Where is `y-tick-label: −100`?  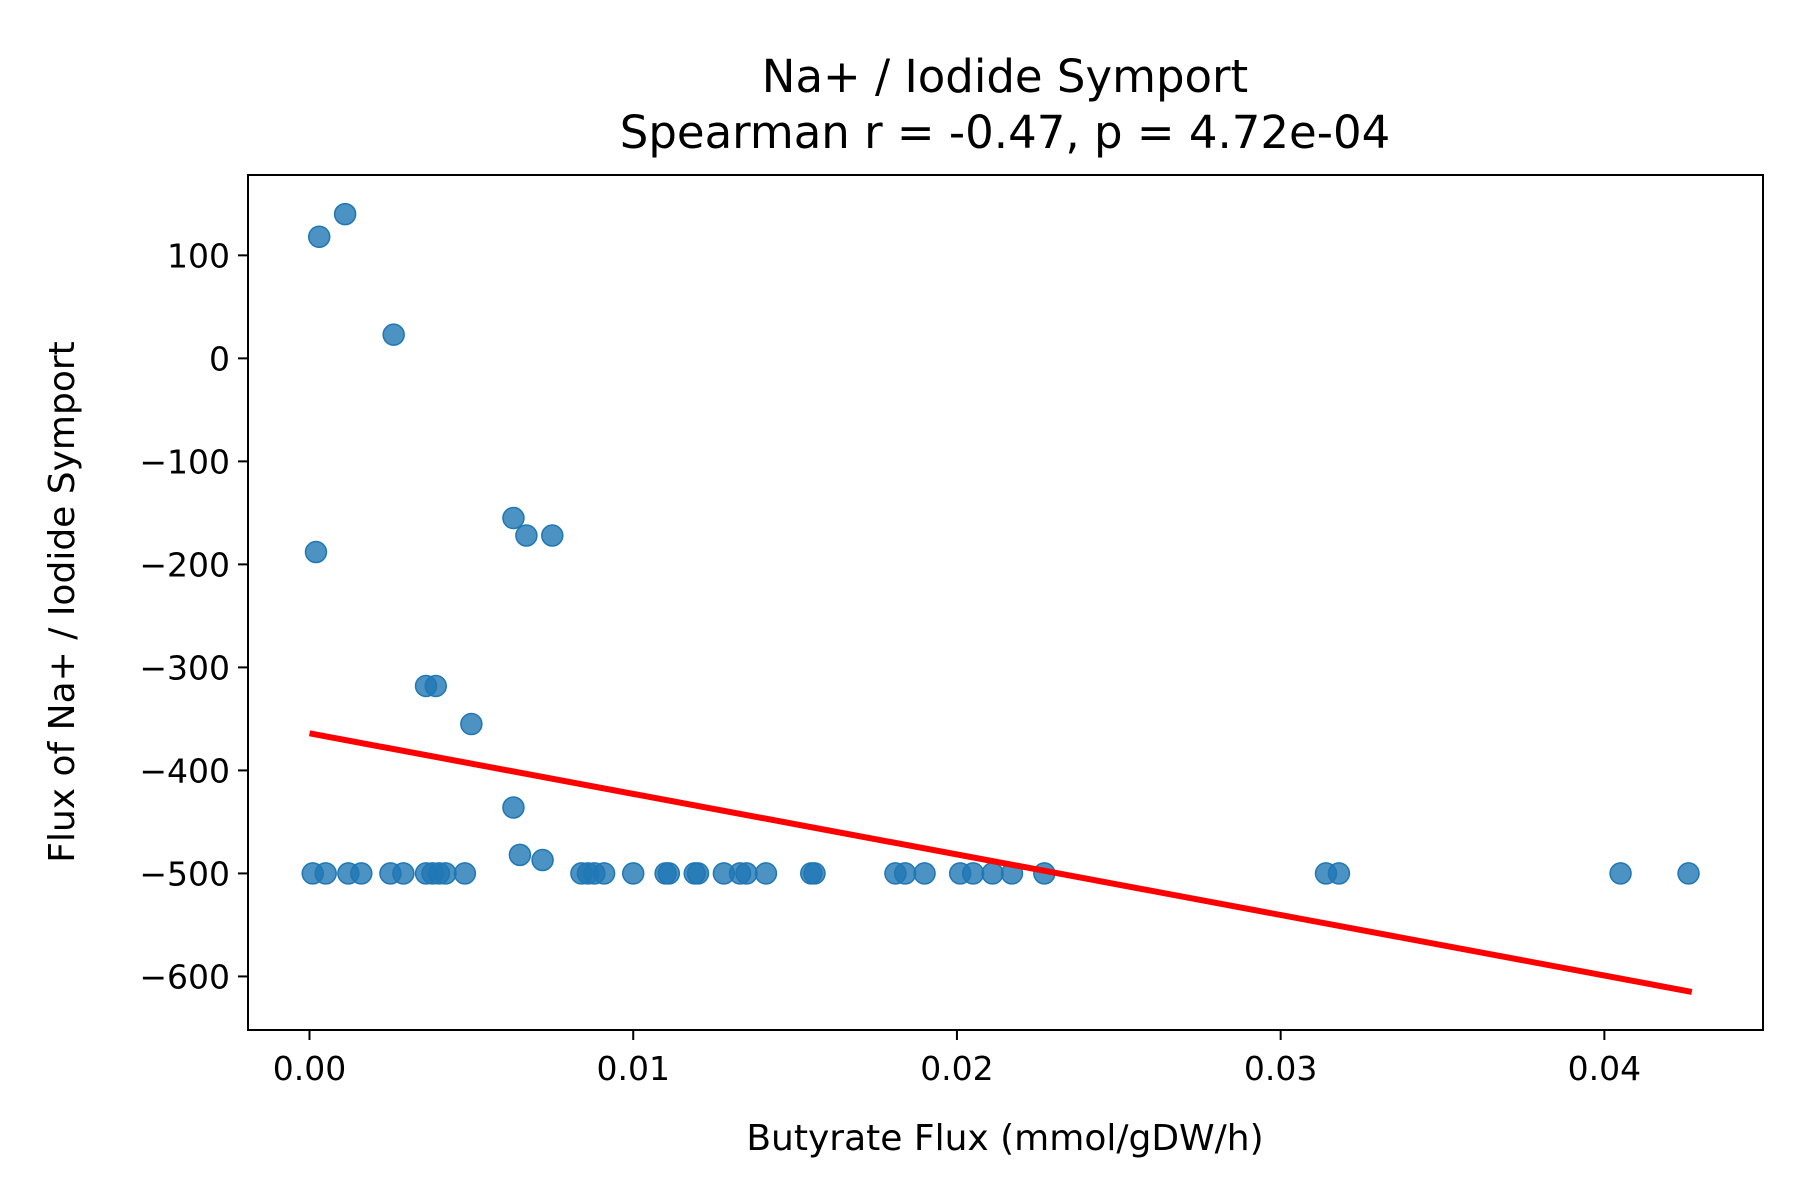 y-tick-label: −100 is located at coordinates (184, 461).